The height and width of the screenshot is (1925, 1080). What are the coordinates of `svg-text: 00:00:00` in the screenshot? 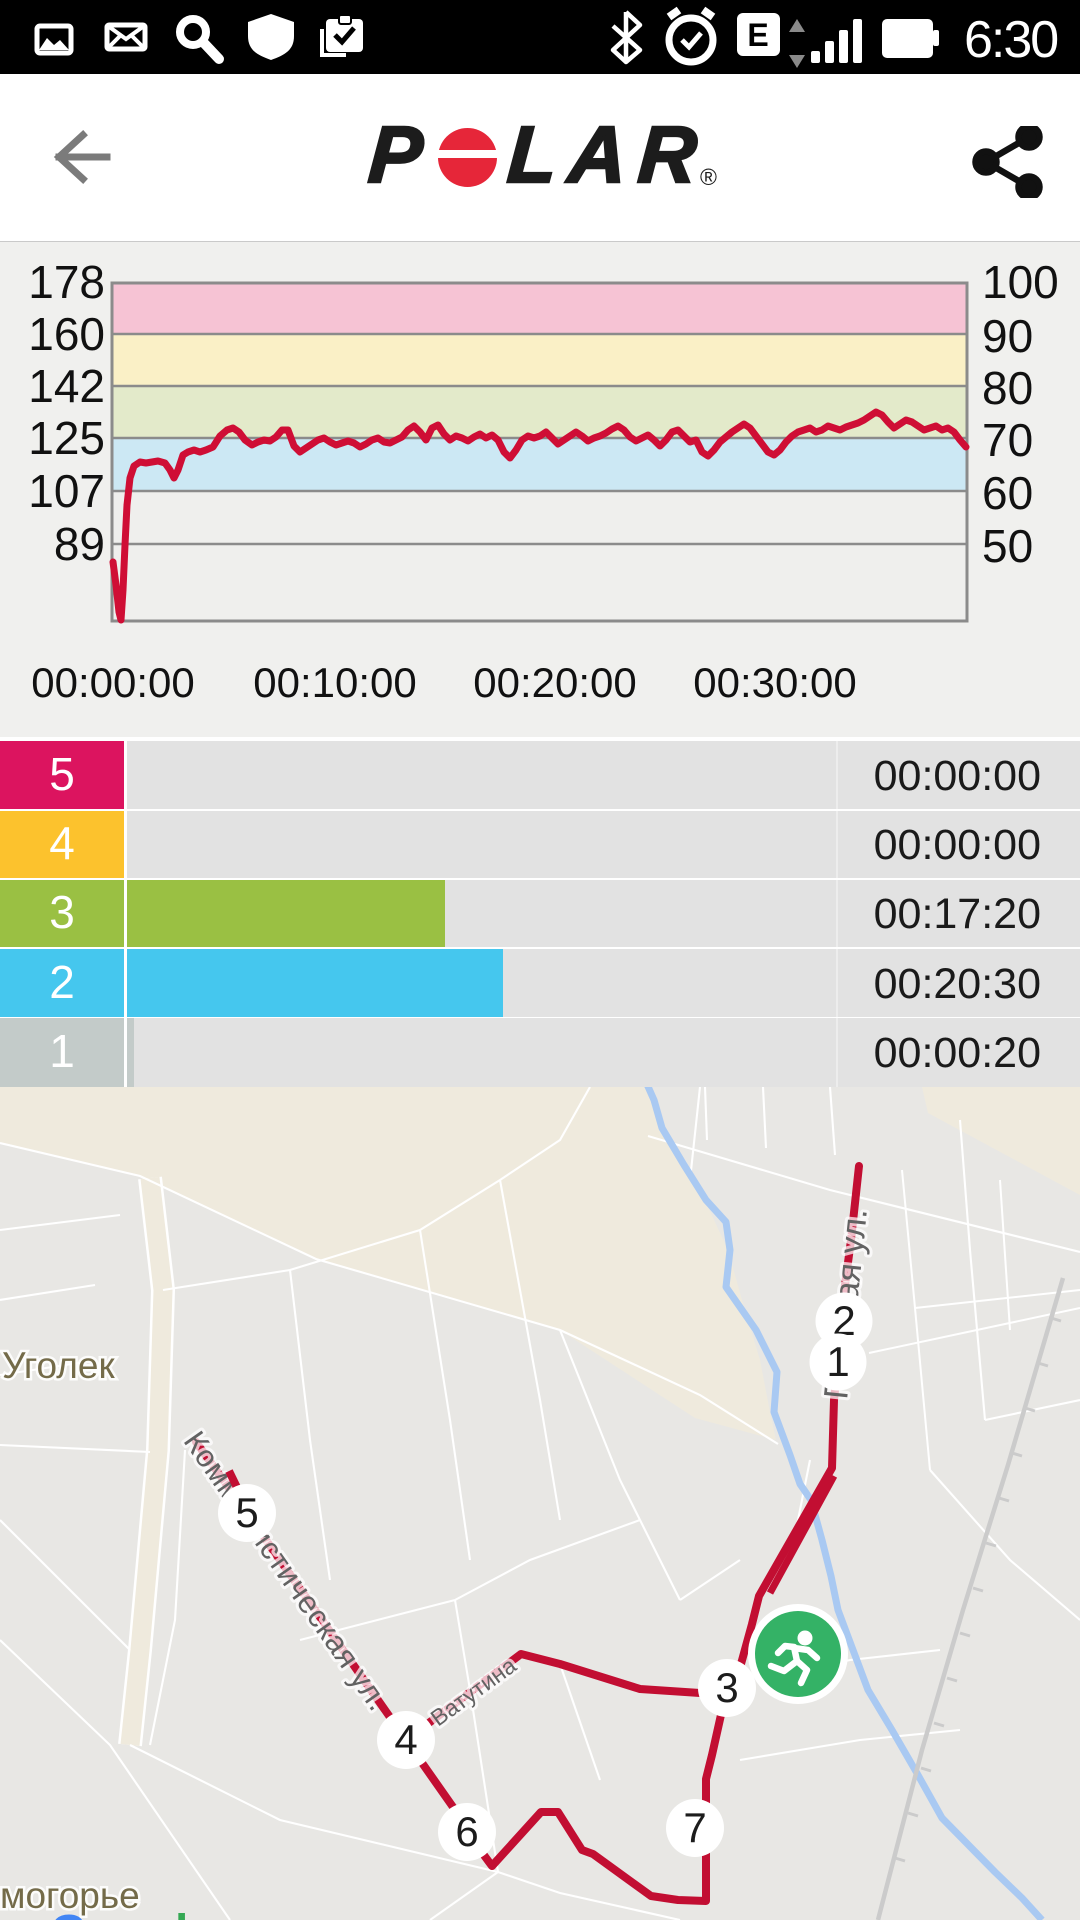 It's located at (113, 682).